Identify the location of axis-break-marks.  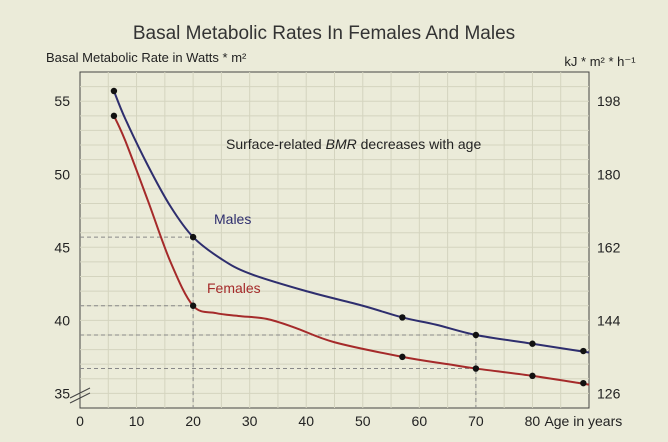
(80, 395).